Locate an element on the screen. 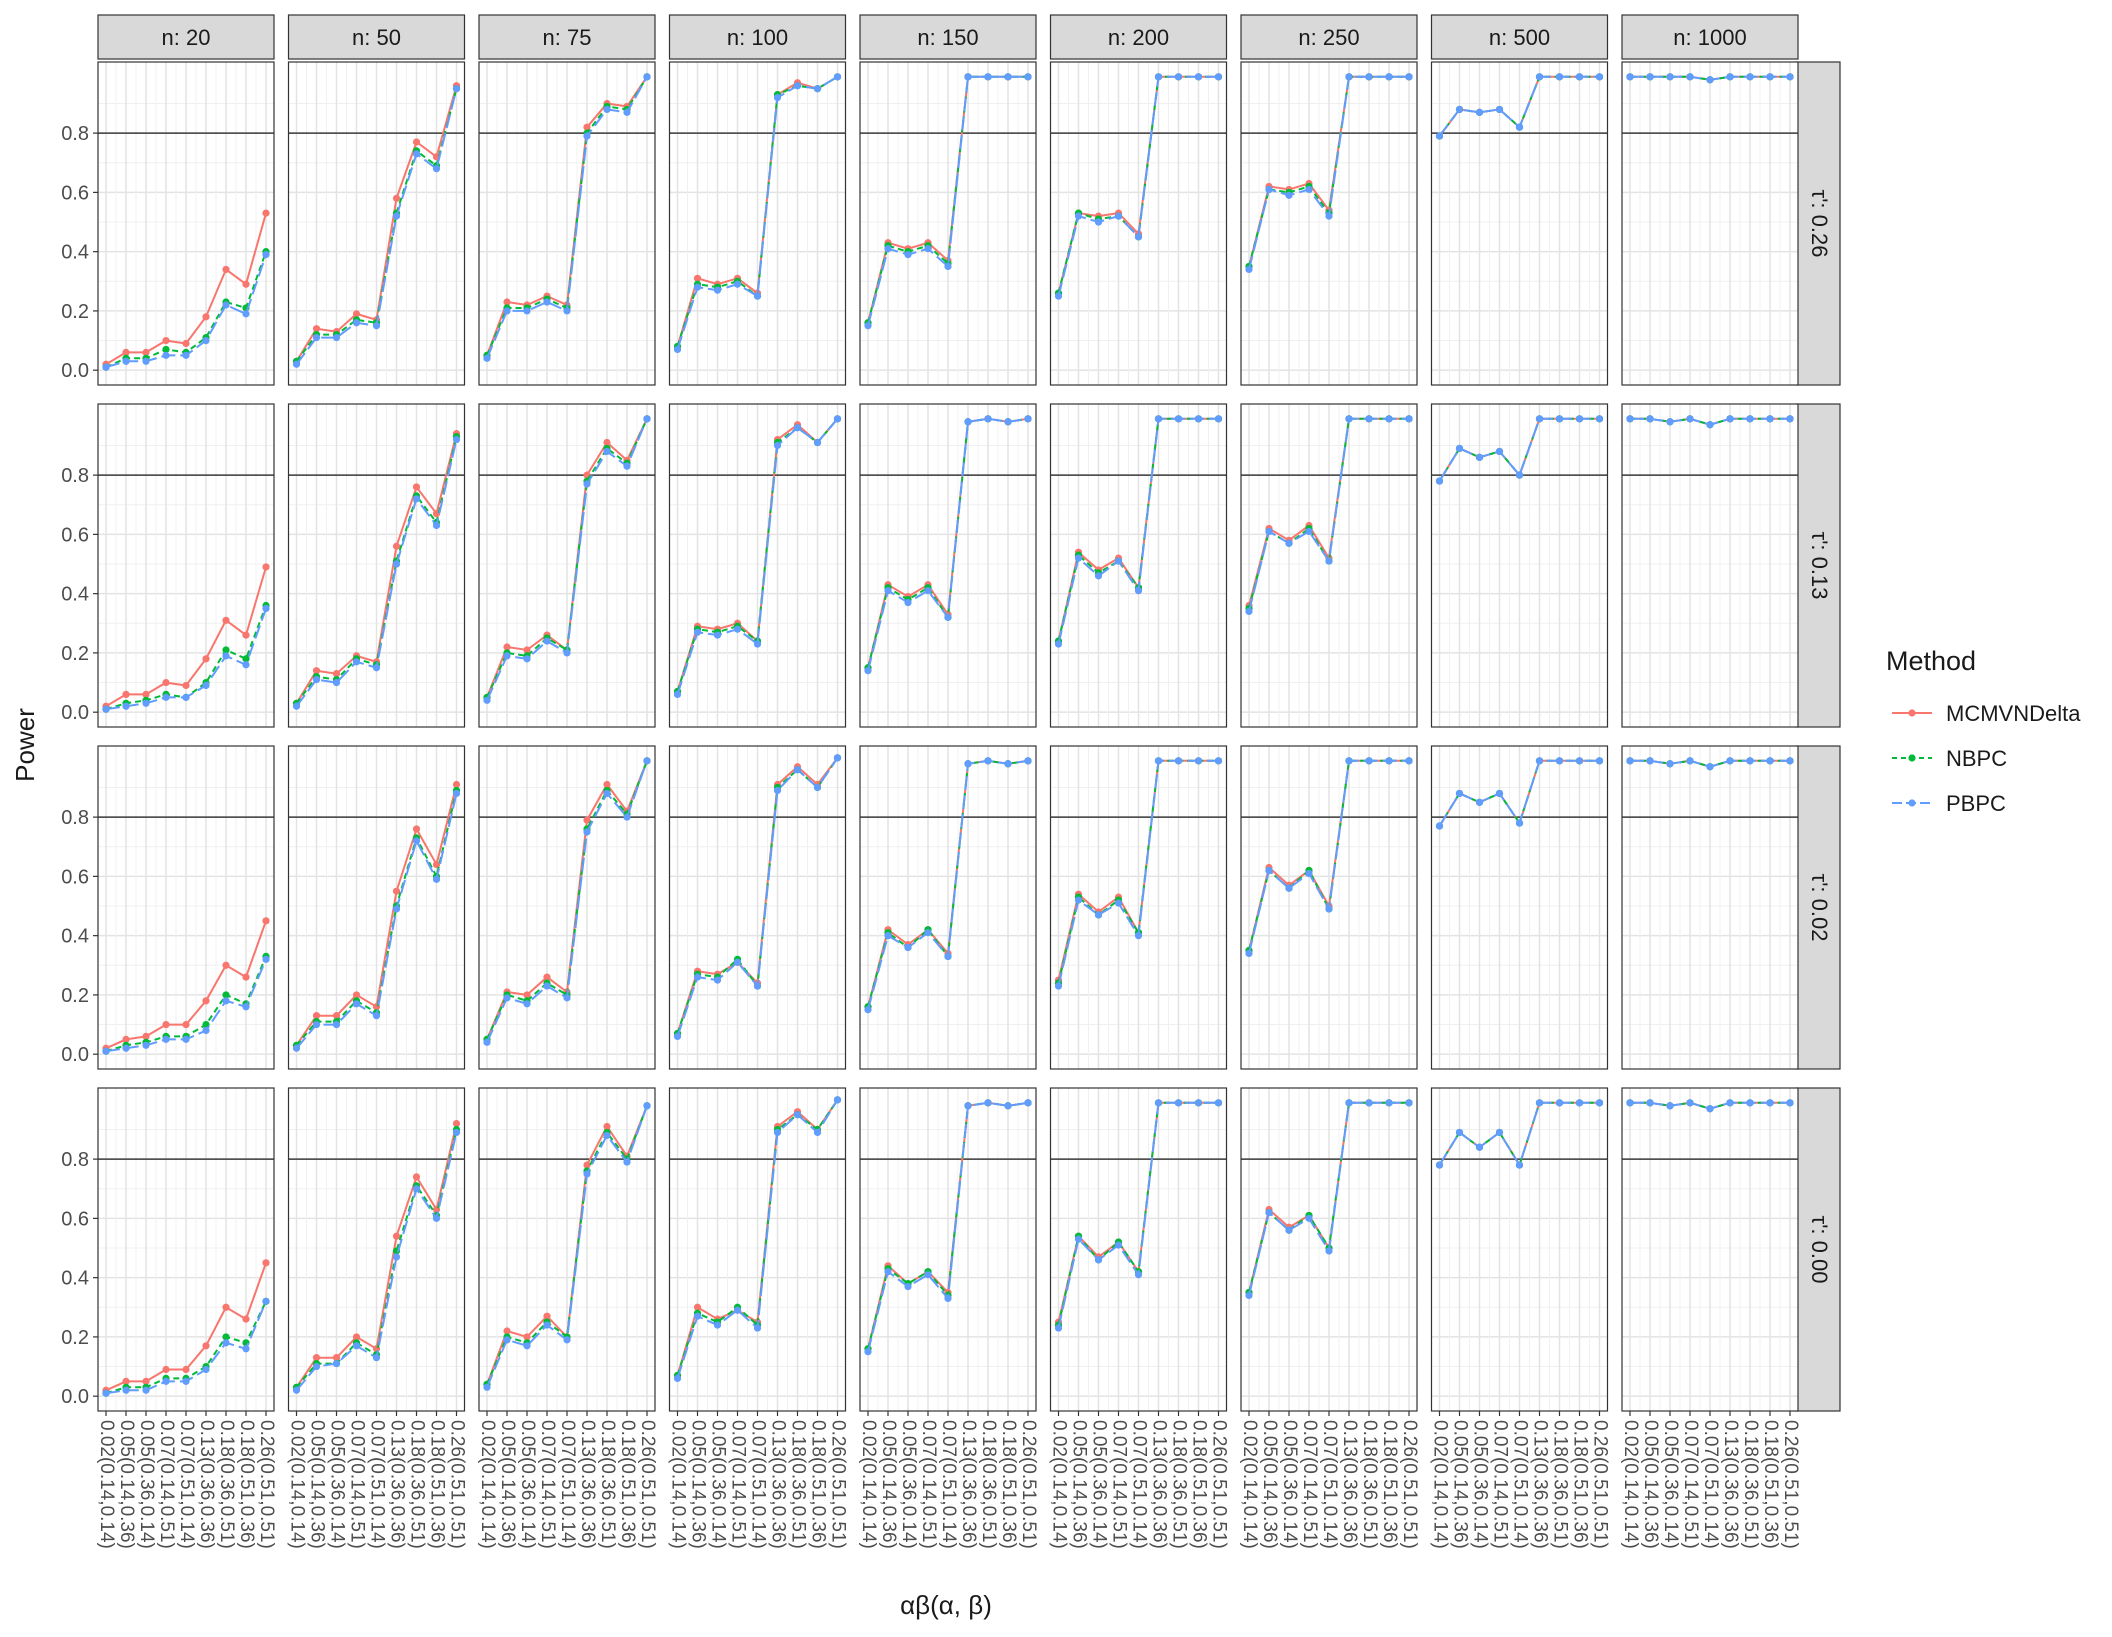 This screenshot has height=1637, width=2112. facet-strip-col-label: n: 150 is located at coordinates (947, 37).